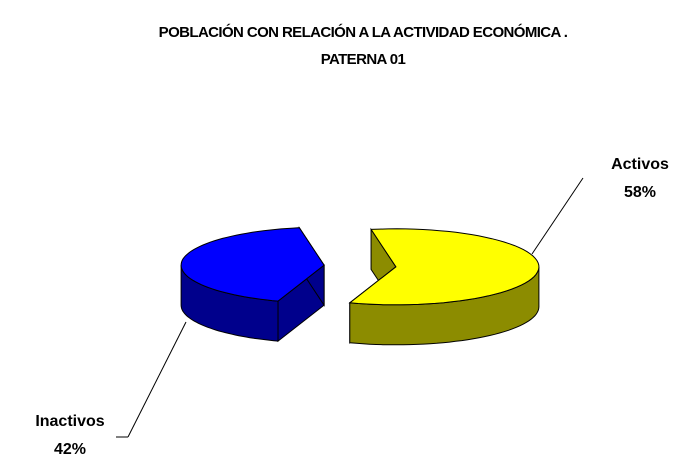 This screenshot has width=696, height=462. Describe the element at coordinates (363, 59) in the screenshot. I see `chart-title: PATERNA 01` at that location.